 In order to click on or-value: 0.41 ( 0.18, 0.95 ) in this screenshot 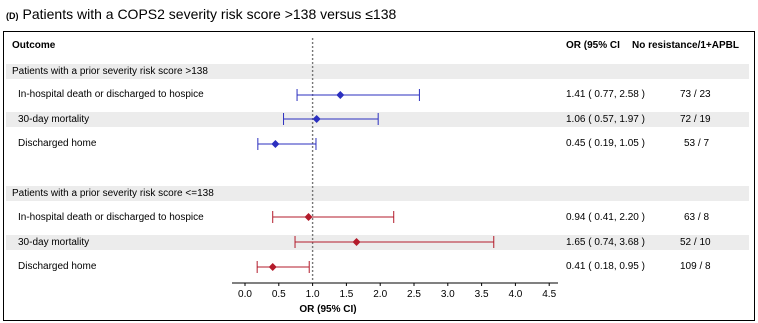, I will do `click(605, 266)`.